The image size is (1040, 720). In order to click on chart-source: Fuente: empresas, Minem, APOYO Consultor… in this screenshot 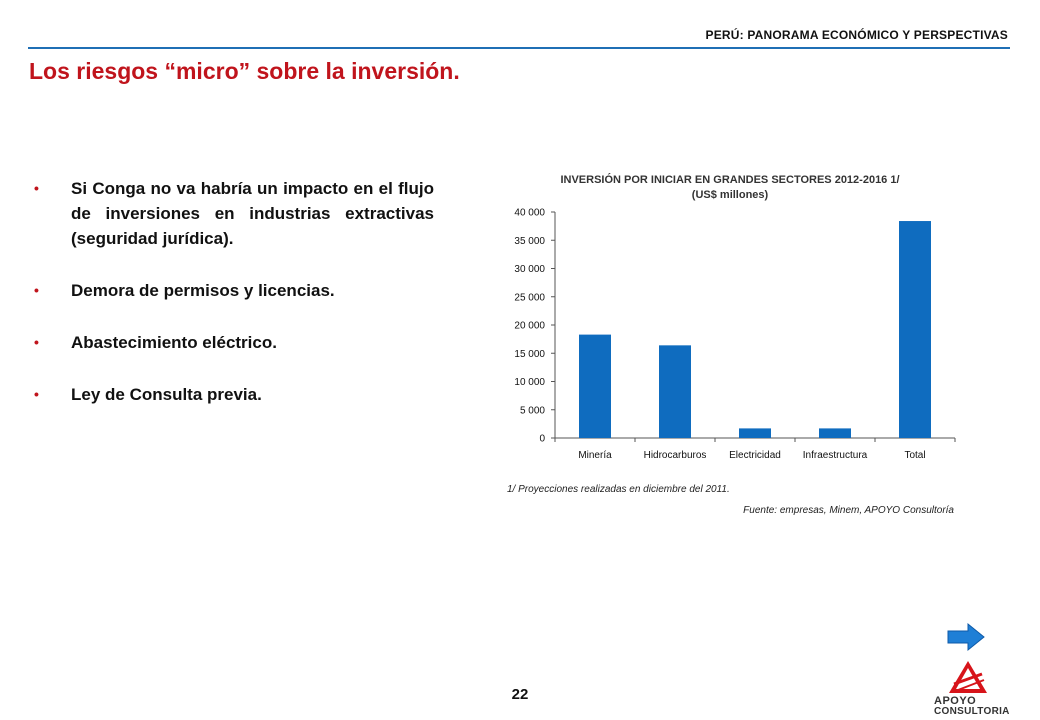, I will do `click(848, 510)`.